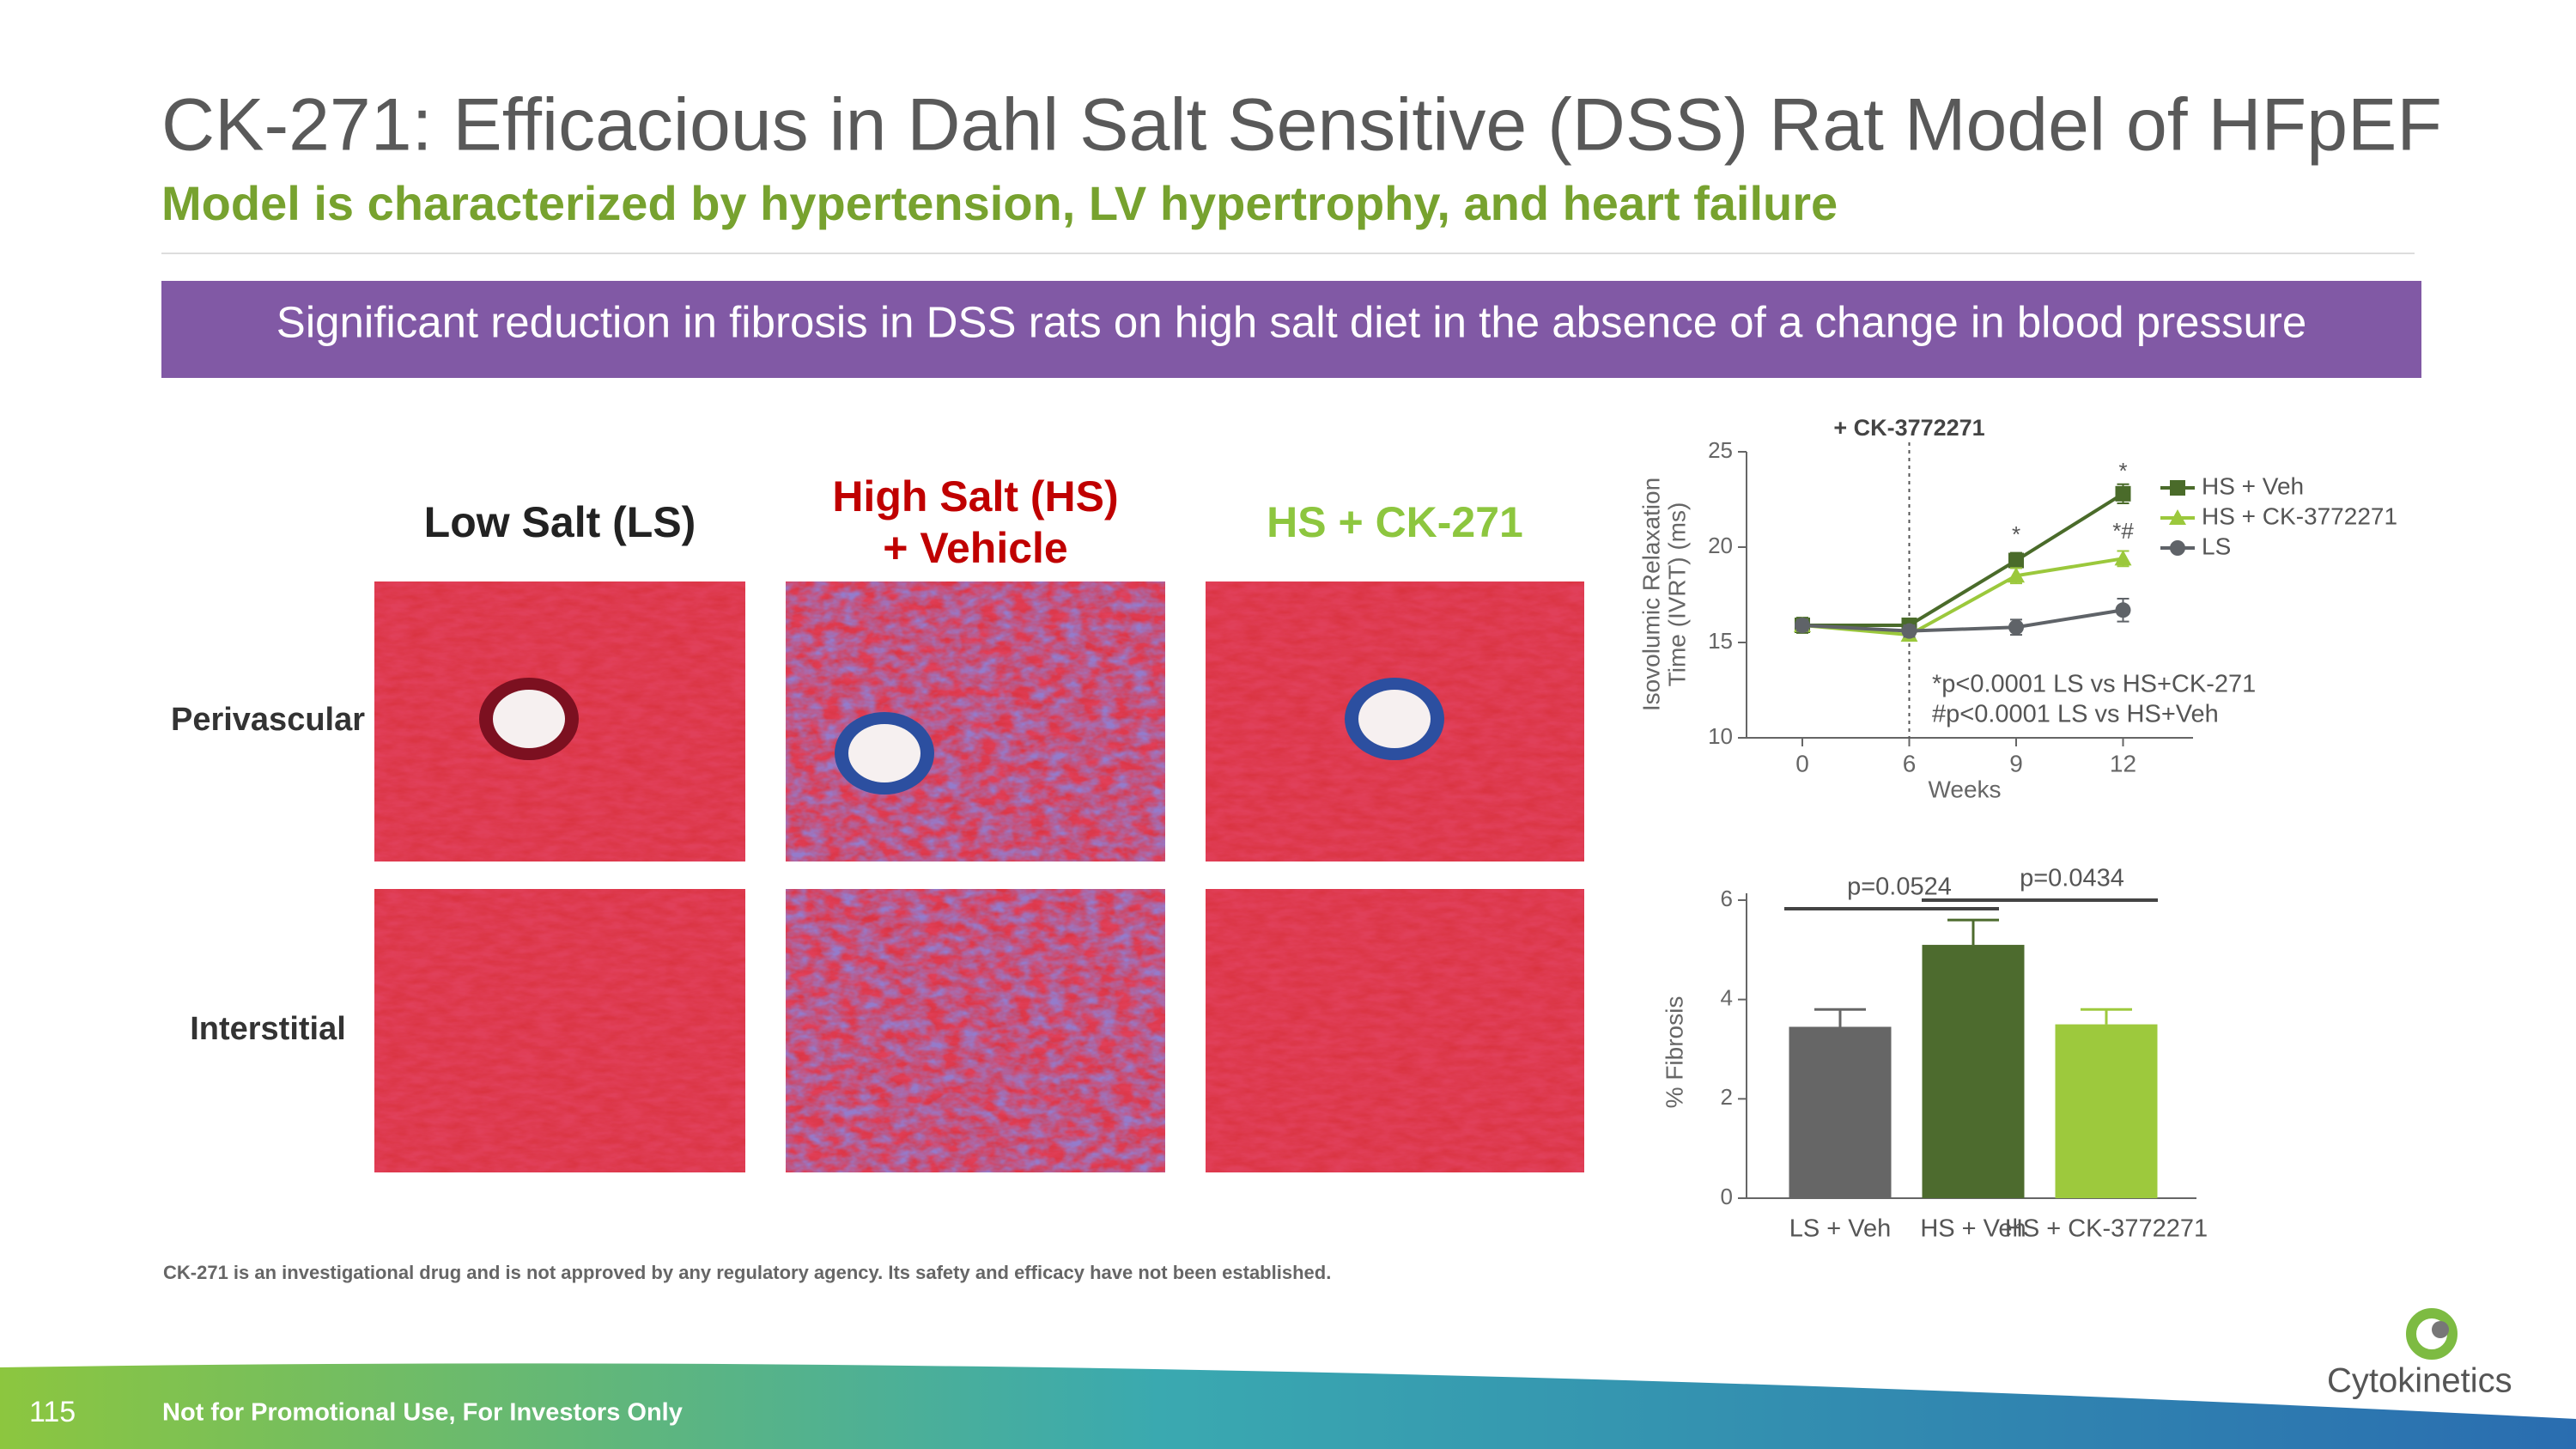 The width and height of the screenshot is (2576, 1449). What do you see at coordinates (1727, 1097) in the screenshot?
I see `y-tick-label: 2` at bounding box center [1727, 1097].